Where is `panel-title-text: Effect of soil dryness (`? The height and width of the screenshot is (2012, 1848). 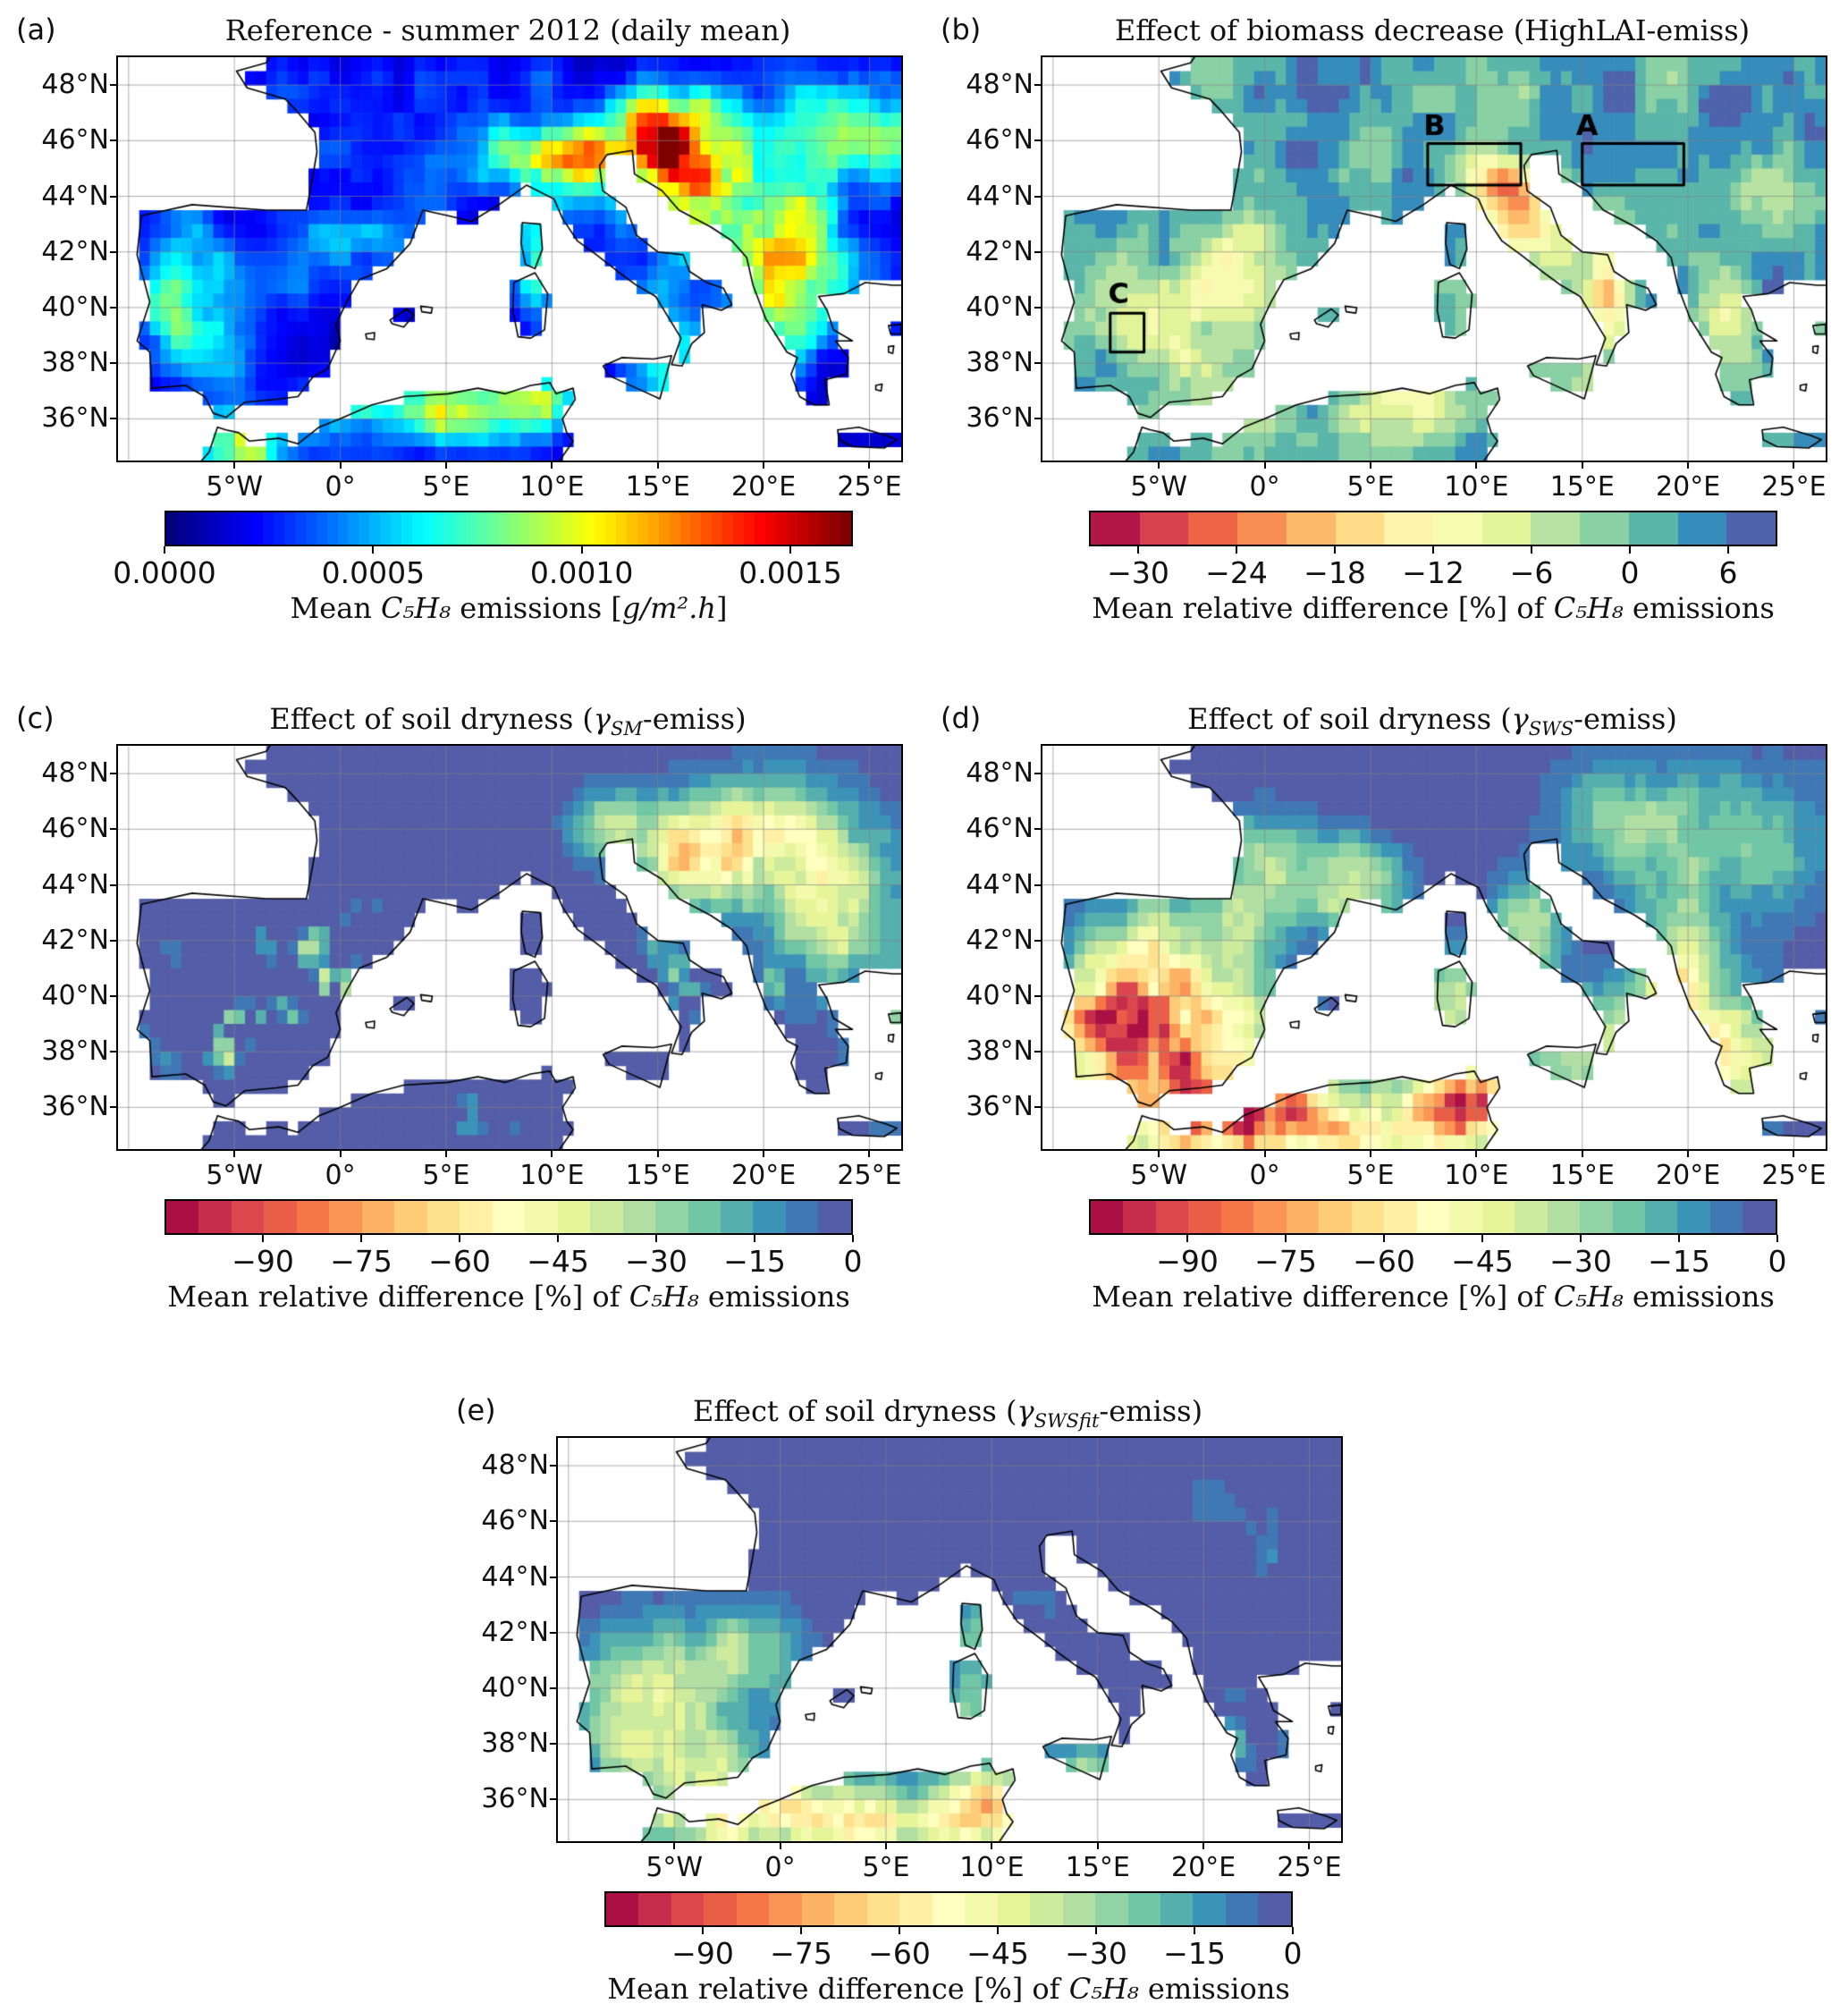 panel-title-text: Effect of soil dryness ( is located at coordinates (431, 719).